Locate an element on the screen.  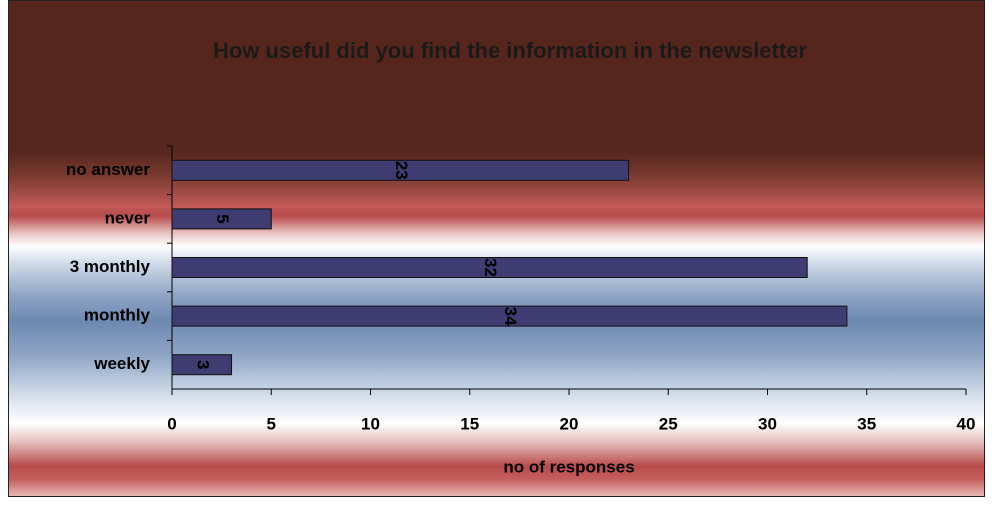
data-label: 32 is located at coordinates (490, 267).